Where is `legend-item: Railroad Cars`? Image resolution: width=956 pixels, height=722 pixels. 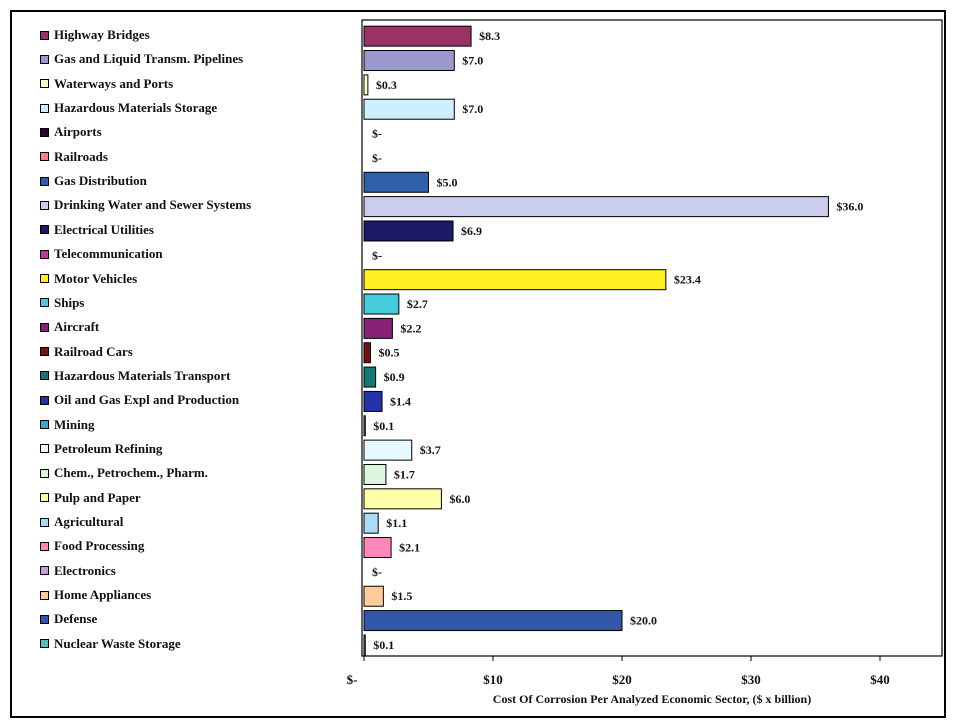
legend-item: Railroad Cars is located at coordinates (86, 352).